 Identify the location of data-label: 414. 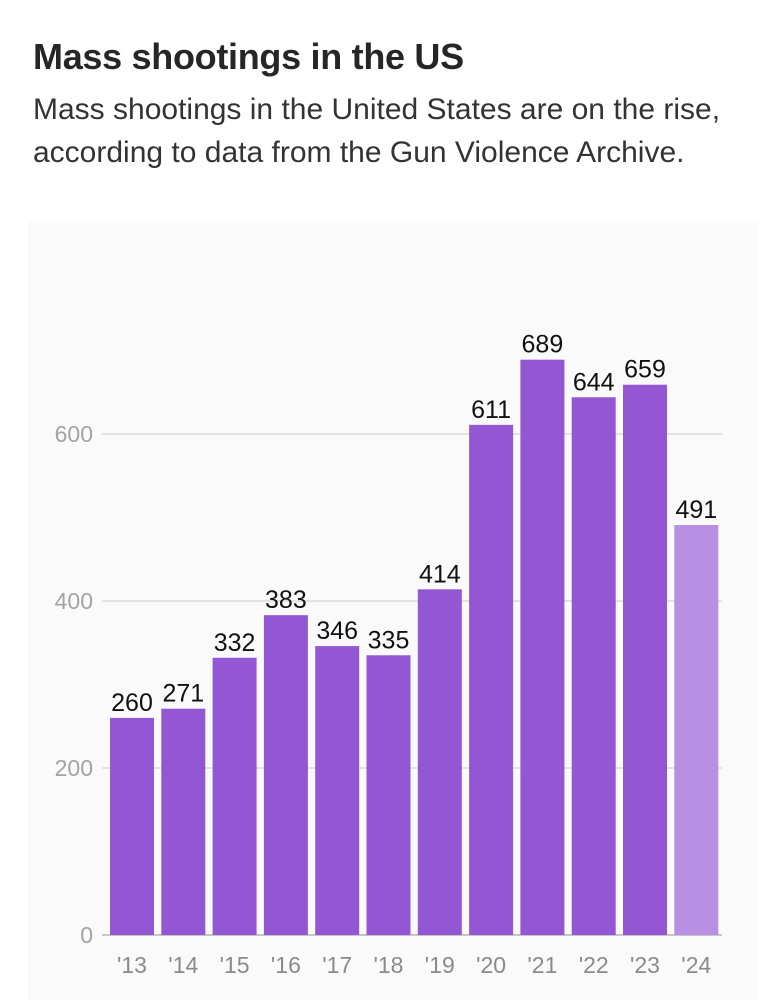
(440, 574).